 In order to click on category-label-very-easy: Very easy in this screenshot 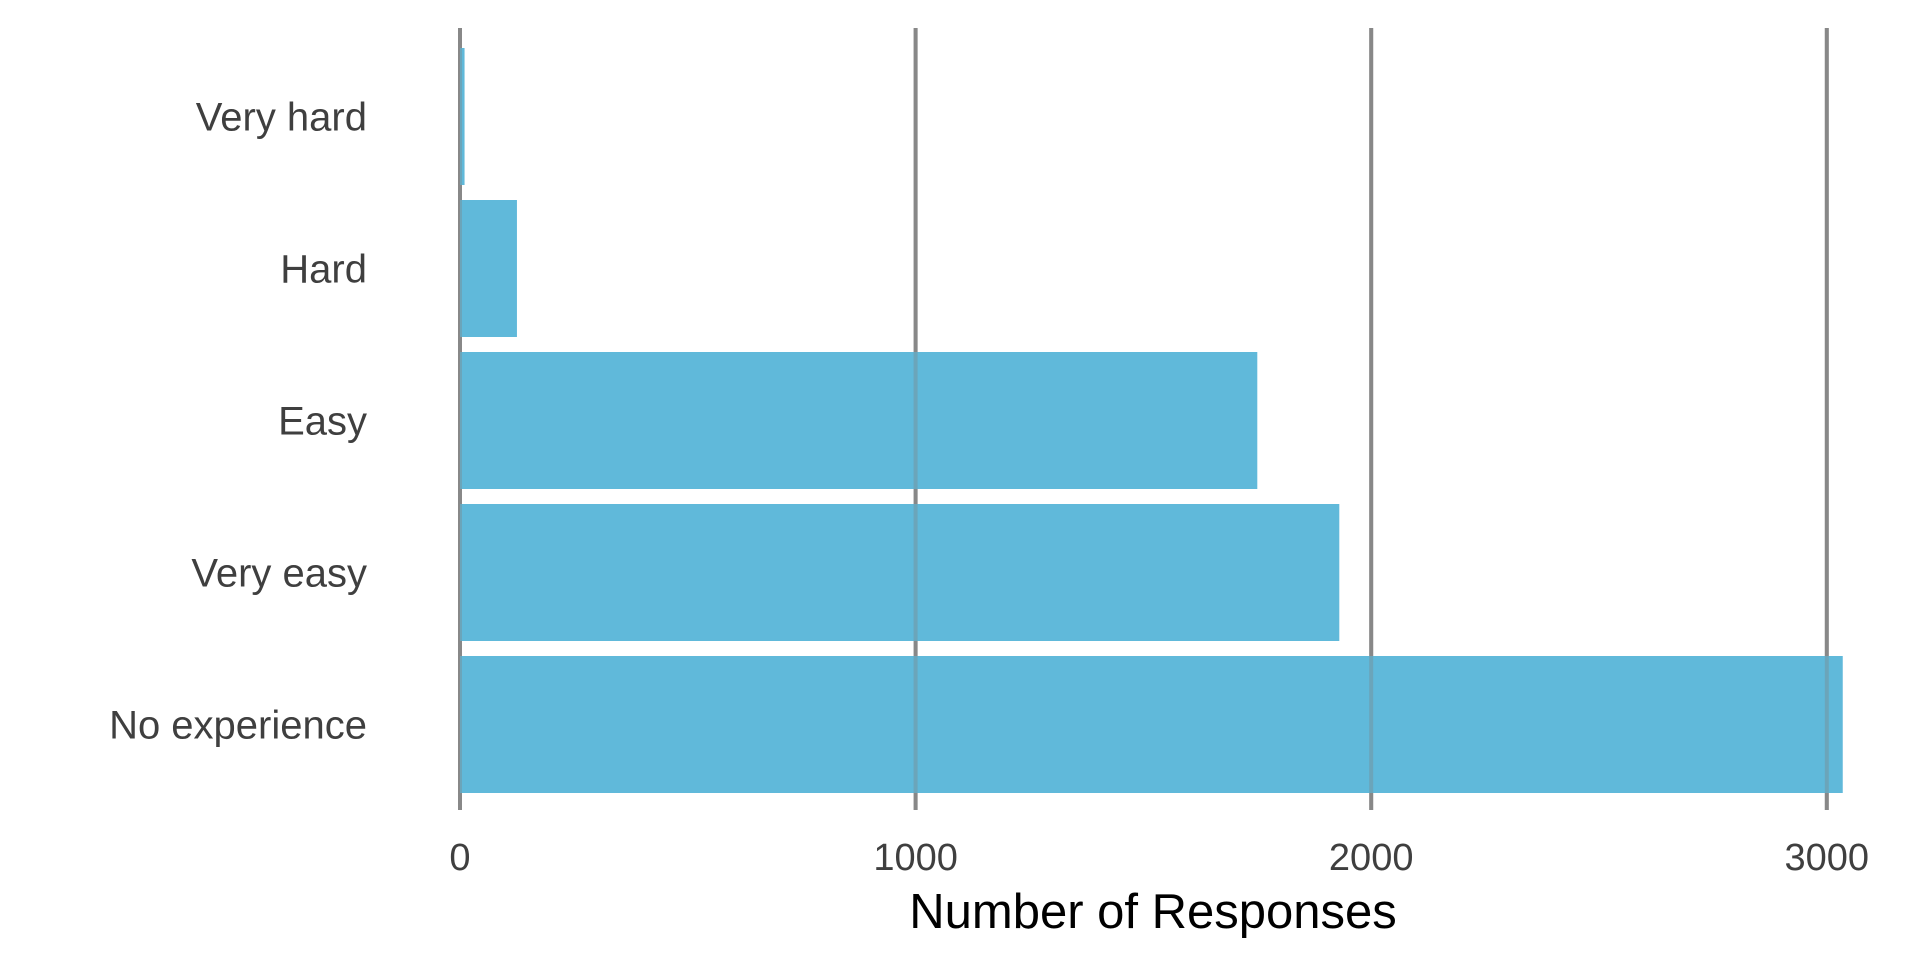, I will do `click(279, 574)`.